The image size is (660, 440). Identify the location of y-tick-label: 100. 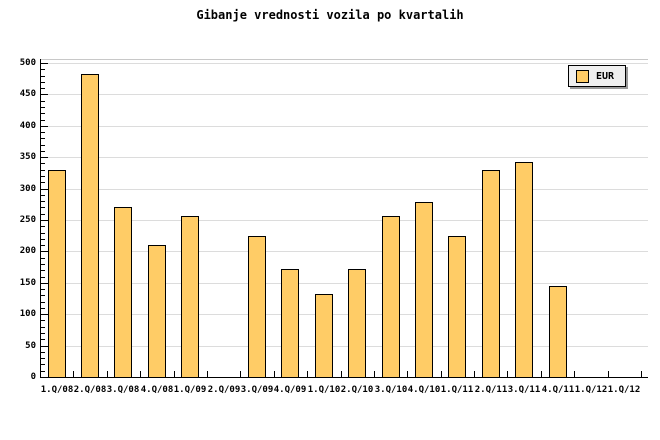
(27, 314).